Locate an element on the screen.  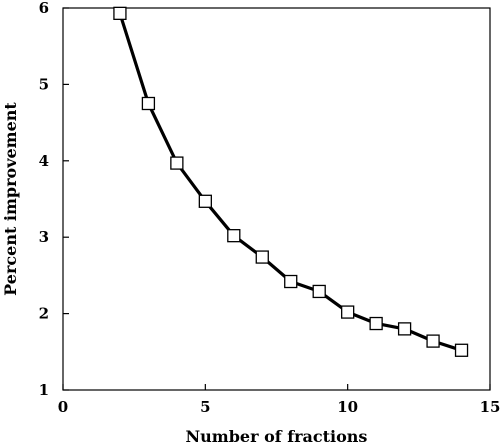
y-tick-label: 1 is located at coordinates (44, 390).